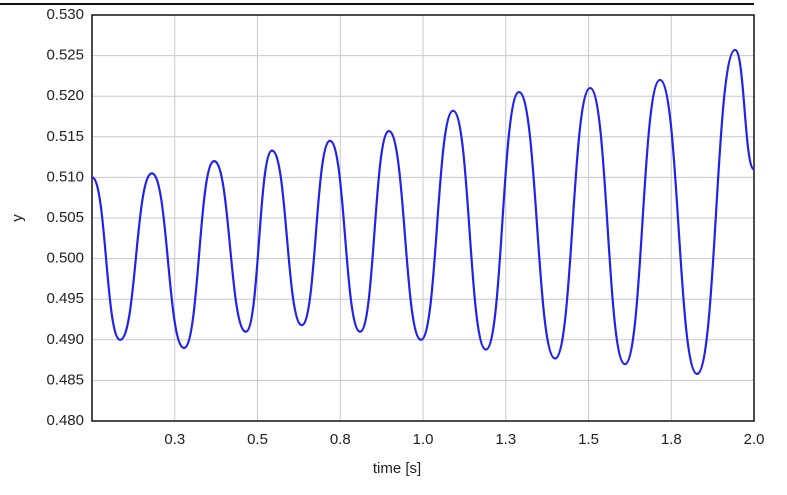  What do you see at coordinates (65, 217) in the screenshot?
I see `y-tick-label: 0.505` at bounding box center [65, 217].